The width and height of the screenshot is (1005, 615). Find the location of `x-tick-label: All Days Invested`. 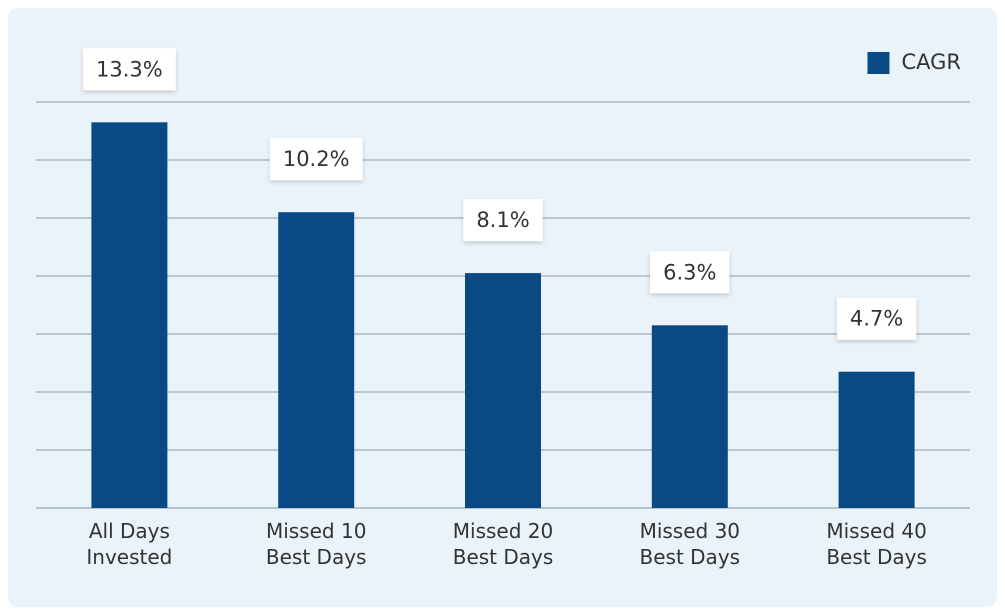

x-tick-label: All Days Invested is located at coordinates (129, 544).